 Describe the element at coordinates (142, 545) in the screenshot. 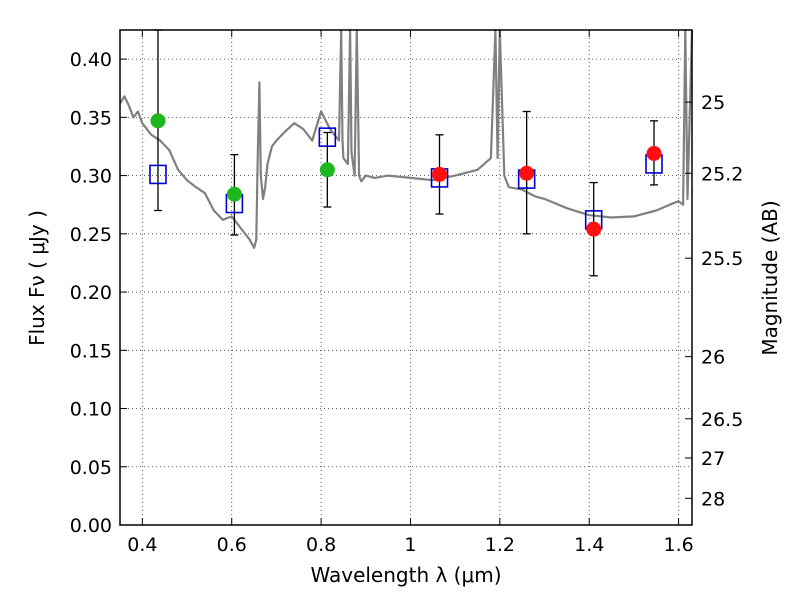

I see `x-tick-label: 0.4` at that location.